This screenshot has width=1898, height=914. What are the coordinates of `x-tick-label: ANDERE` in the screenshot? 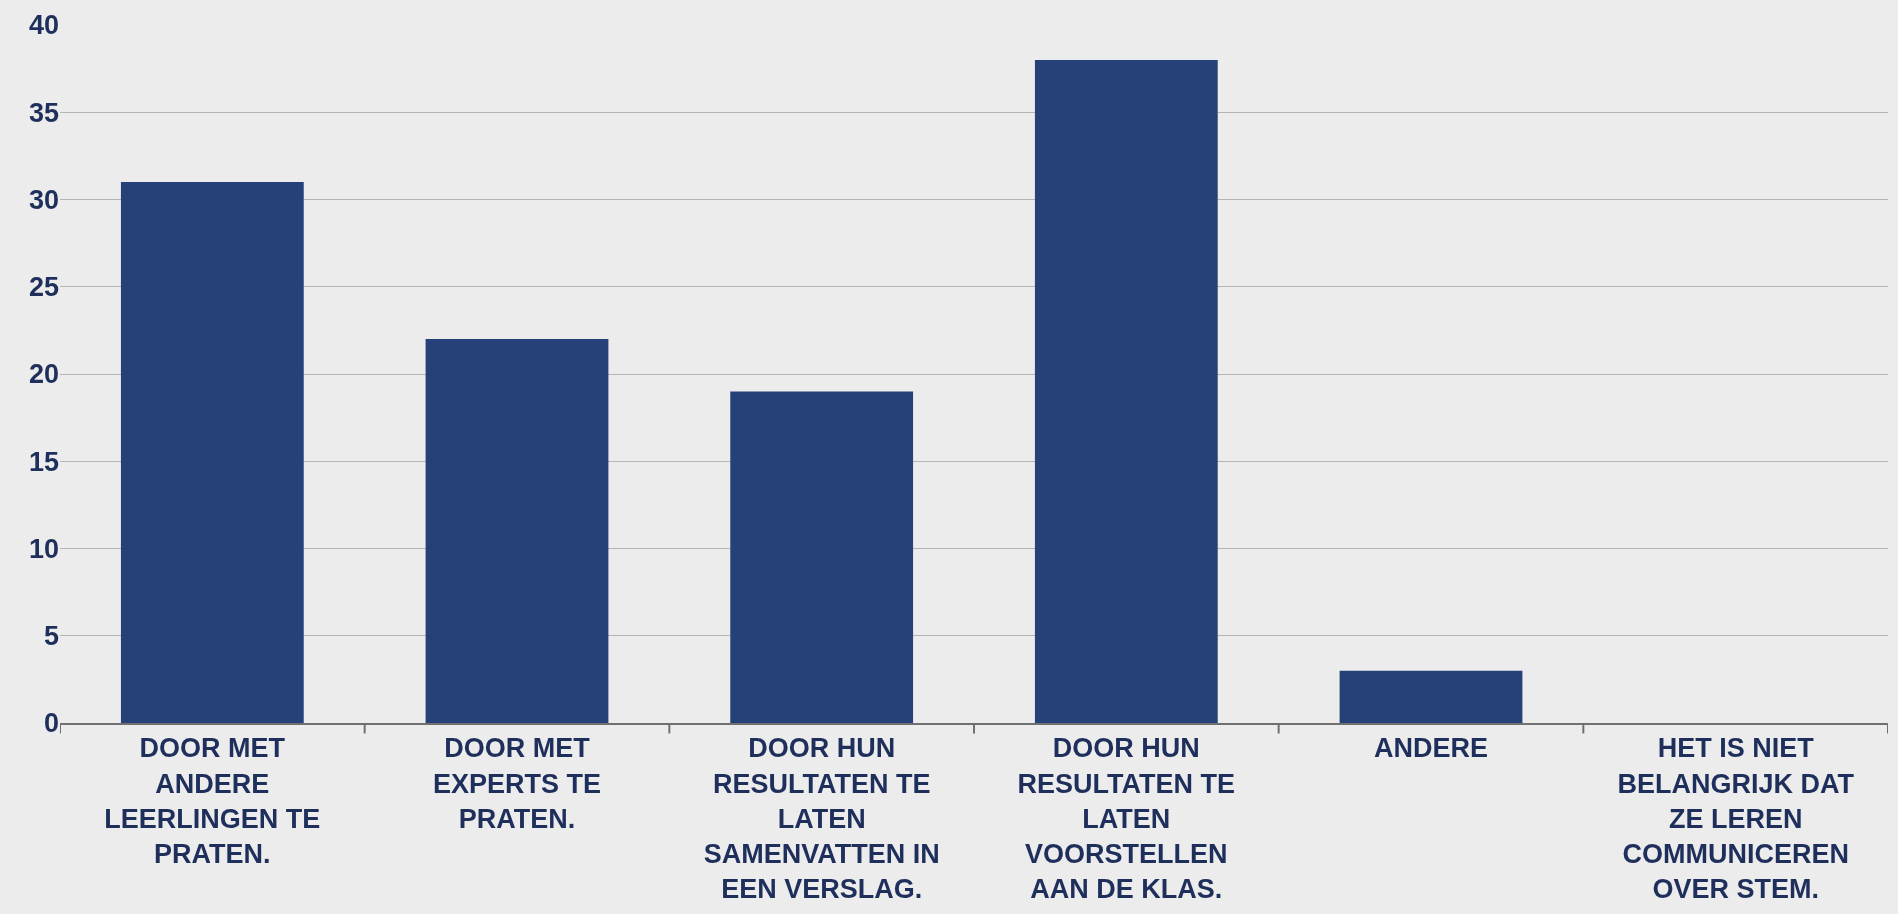 It's located at (1431, 748).